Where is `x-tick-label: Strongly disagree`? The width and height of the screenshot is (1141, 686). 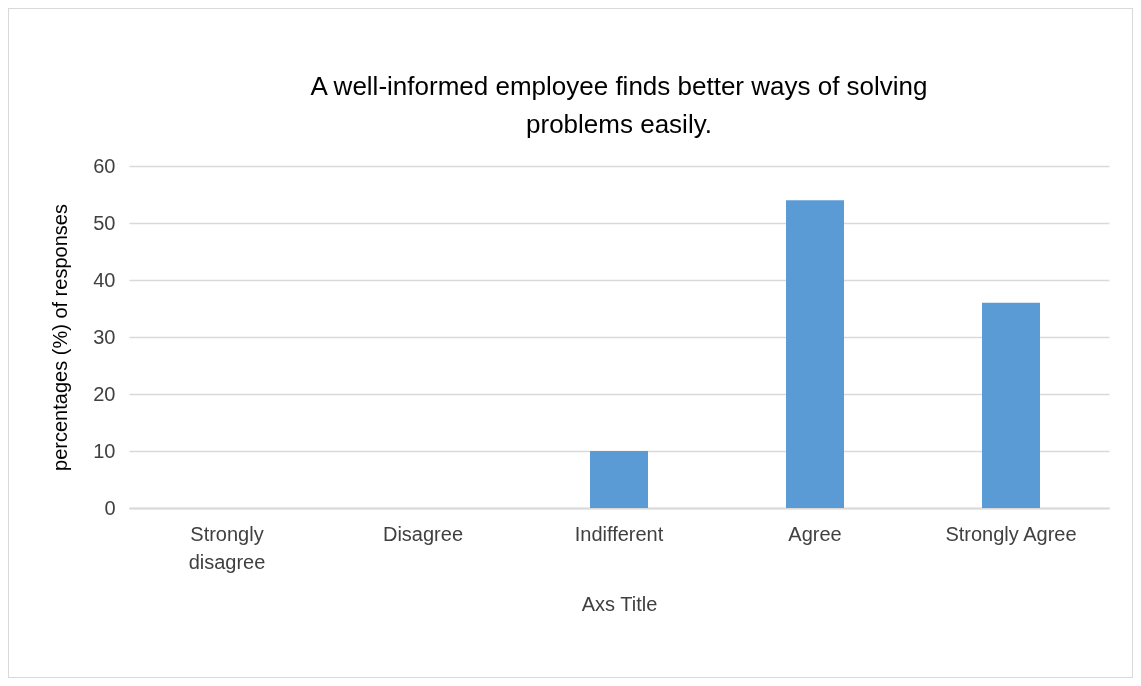
x-tick-label: Strongly disagree is located at coordinates (227, 547).